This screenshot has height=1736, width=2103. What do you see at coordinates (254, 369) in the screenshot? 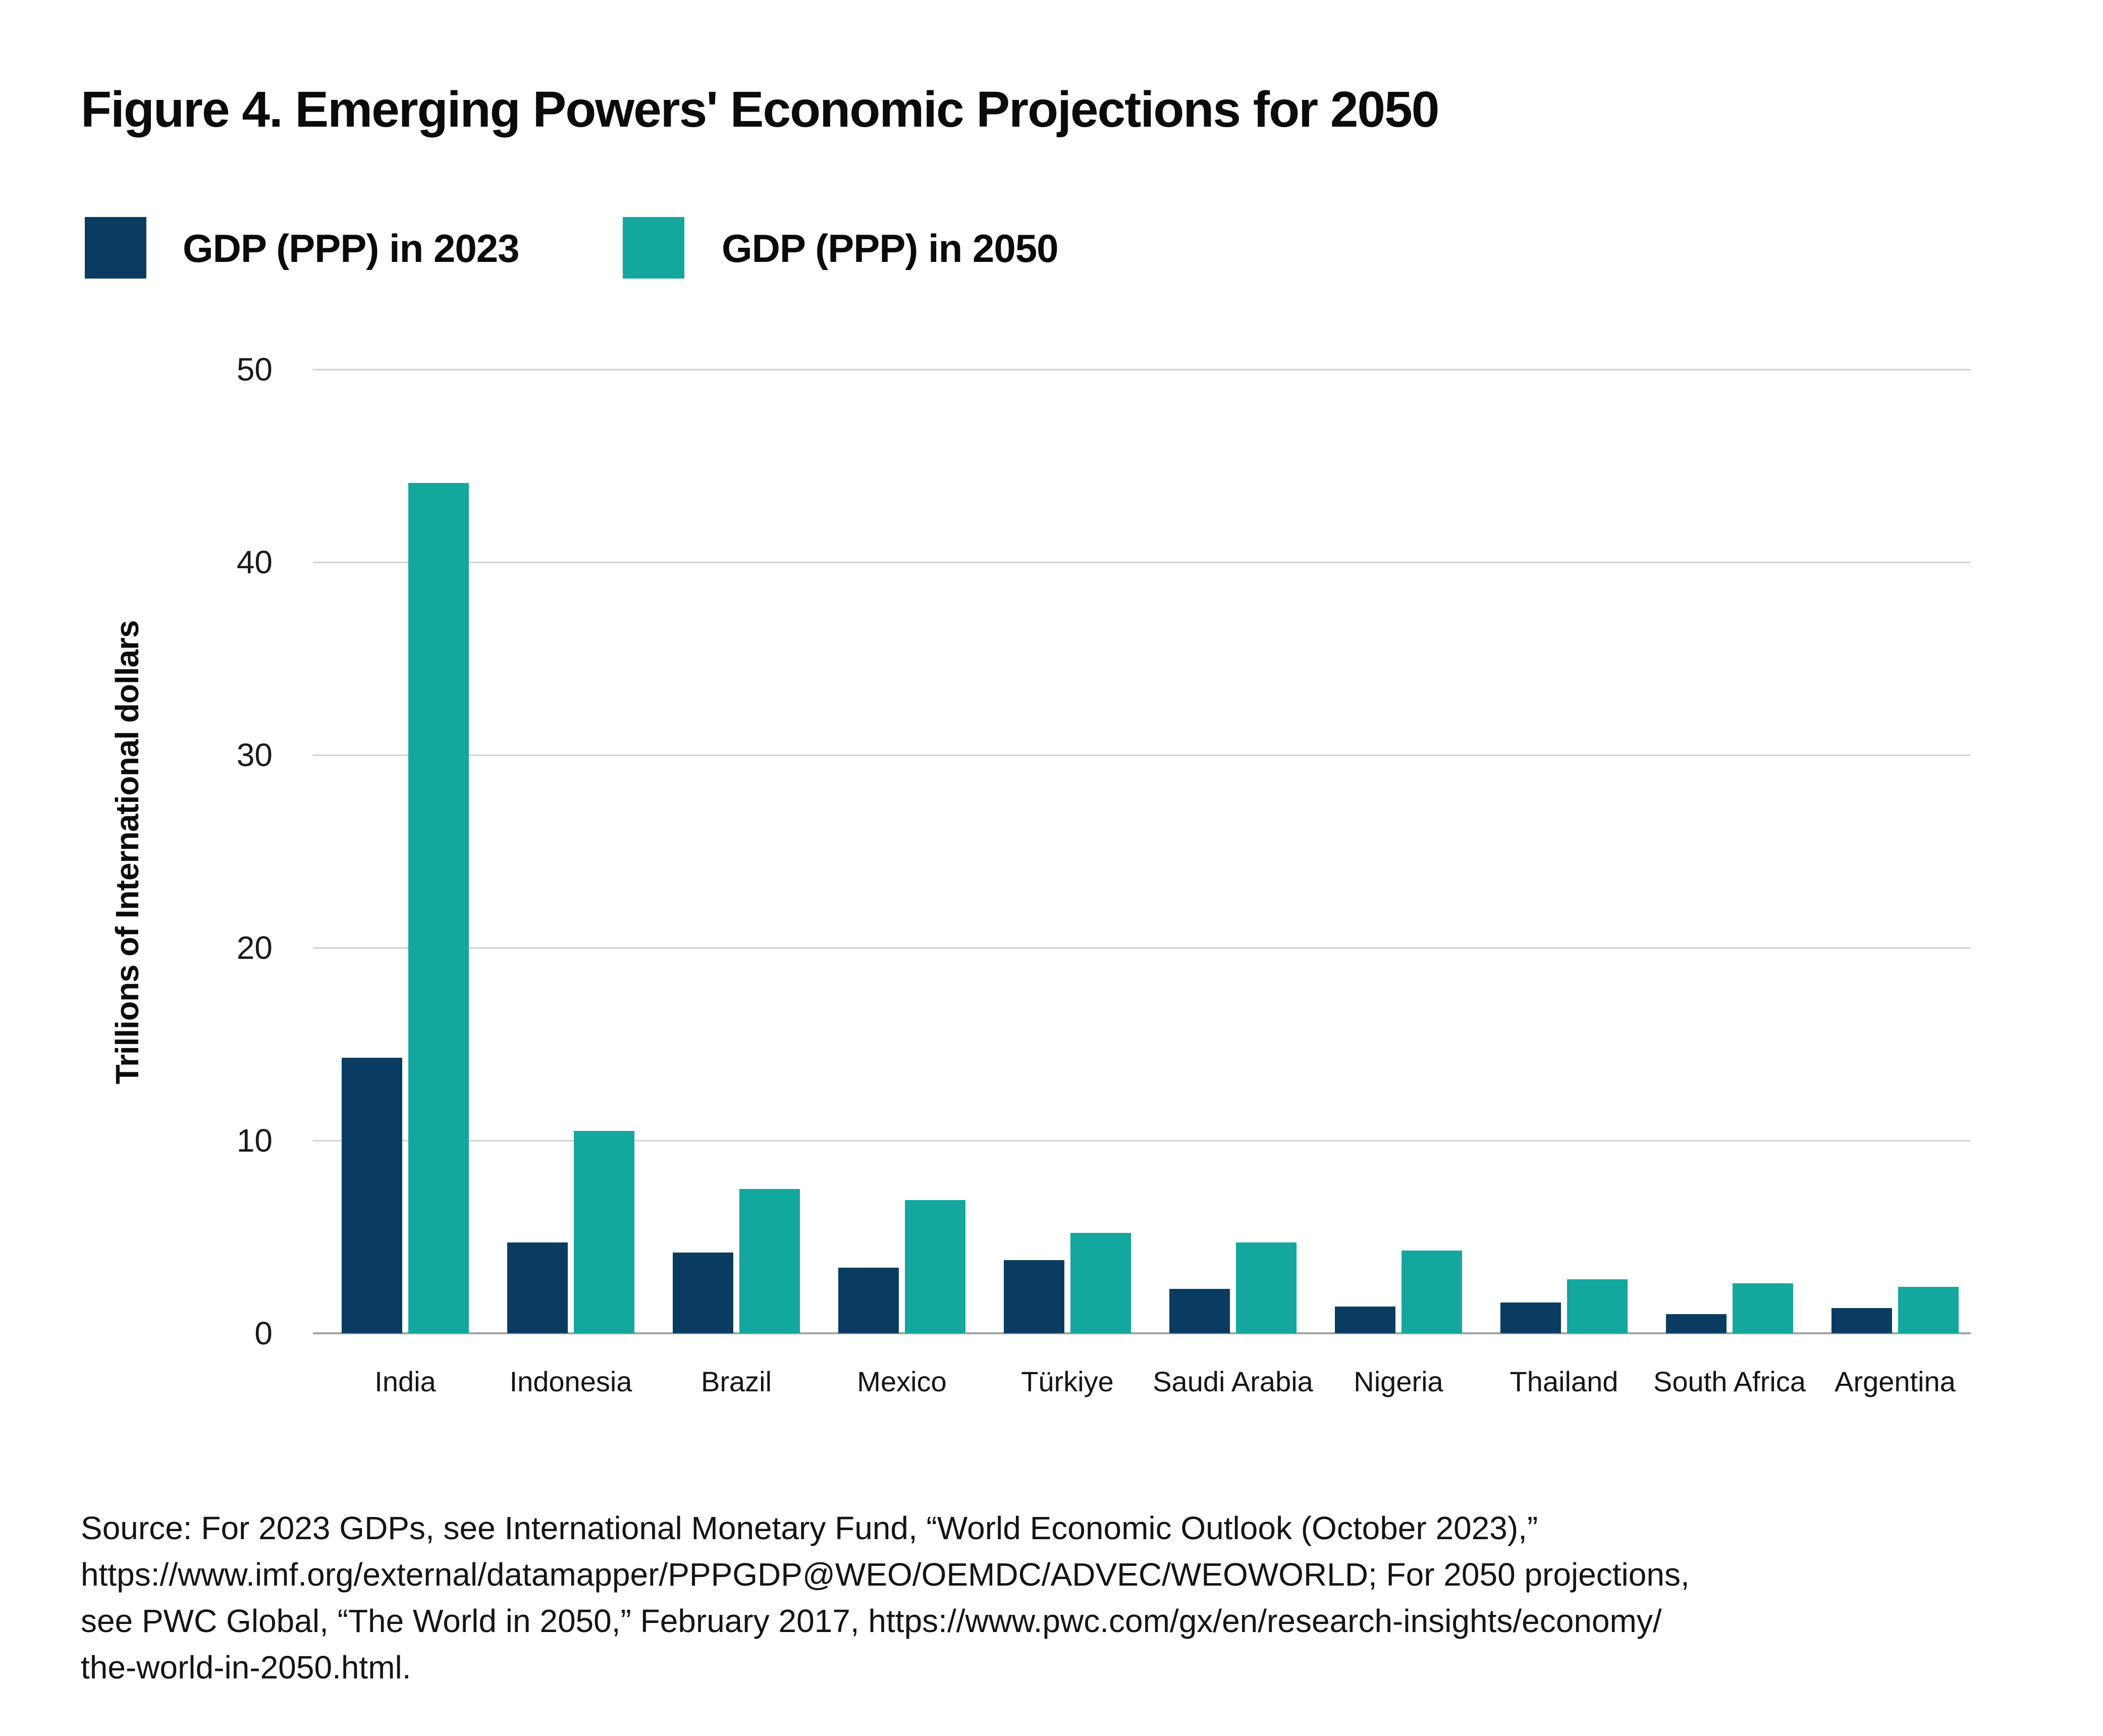
I see `y-tick-label-50: 50` at bounding box center [254, 369].